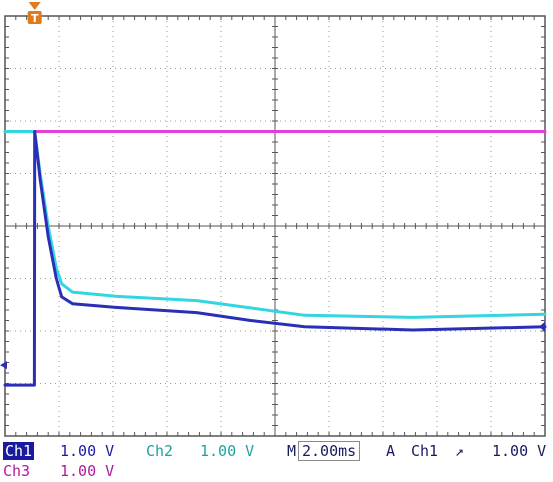 Image resolution: width=553 pixels, height=482 pixels. Describe the element at coordinates (391, 451) in the screenshot. I see `trigger-mode: A` at that location.